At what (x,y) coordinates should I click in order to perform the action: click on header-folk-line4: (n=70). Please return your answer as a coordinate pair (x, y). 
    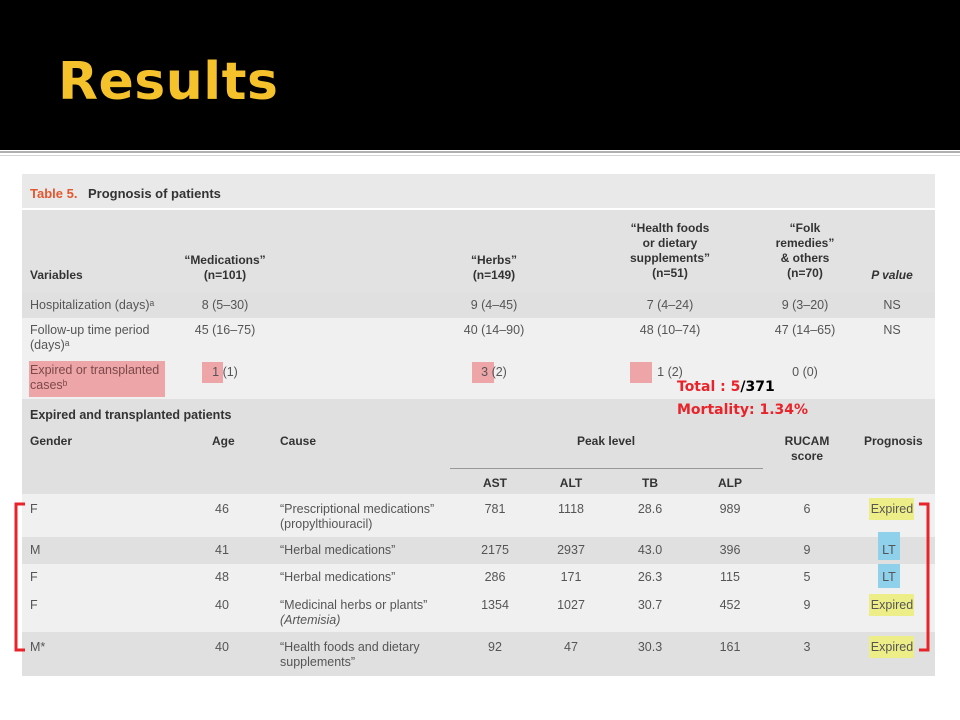
    Looking at the image, I should click on (805, 273).